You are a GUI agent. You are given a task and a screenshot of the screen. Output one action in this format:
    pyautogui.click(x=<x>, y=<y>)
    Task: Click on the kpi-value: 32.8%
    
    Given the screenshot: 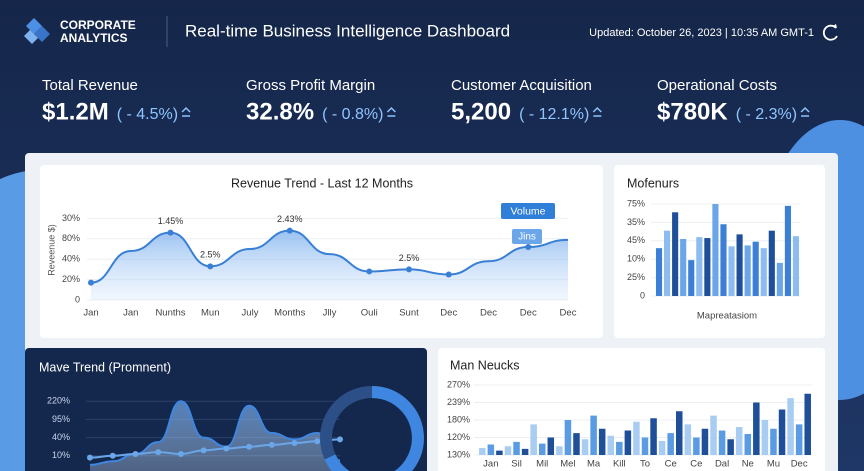 What is the action you would take?
    pyautogui.click(x=280, y=111)
    